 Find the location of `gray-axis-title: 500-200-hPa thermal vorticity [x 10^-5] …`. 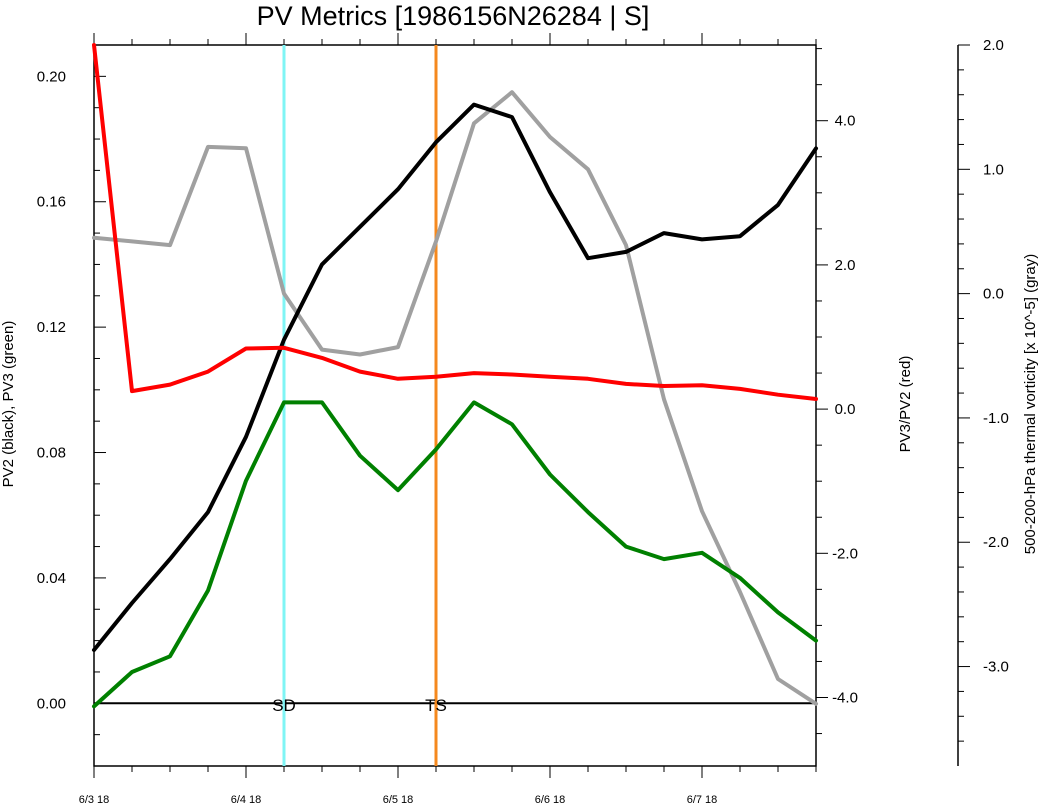

gray-axis-title: 500-200-hPa thermal vorticity [x 10^-5] … is located at coordinates (1030, 404).